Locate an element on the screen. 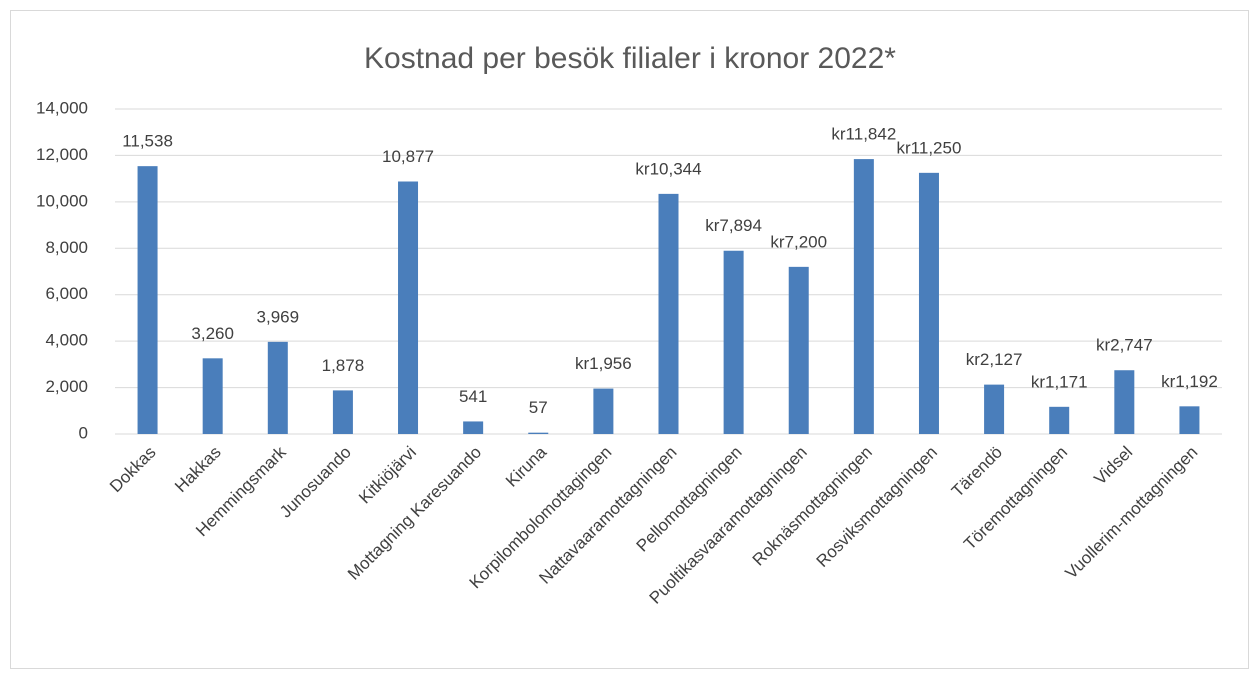  value-label: 57 is located at coordinates (538, 407).